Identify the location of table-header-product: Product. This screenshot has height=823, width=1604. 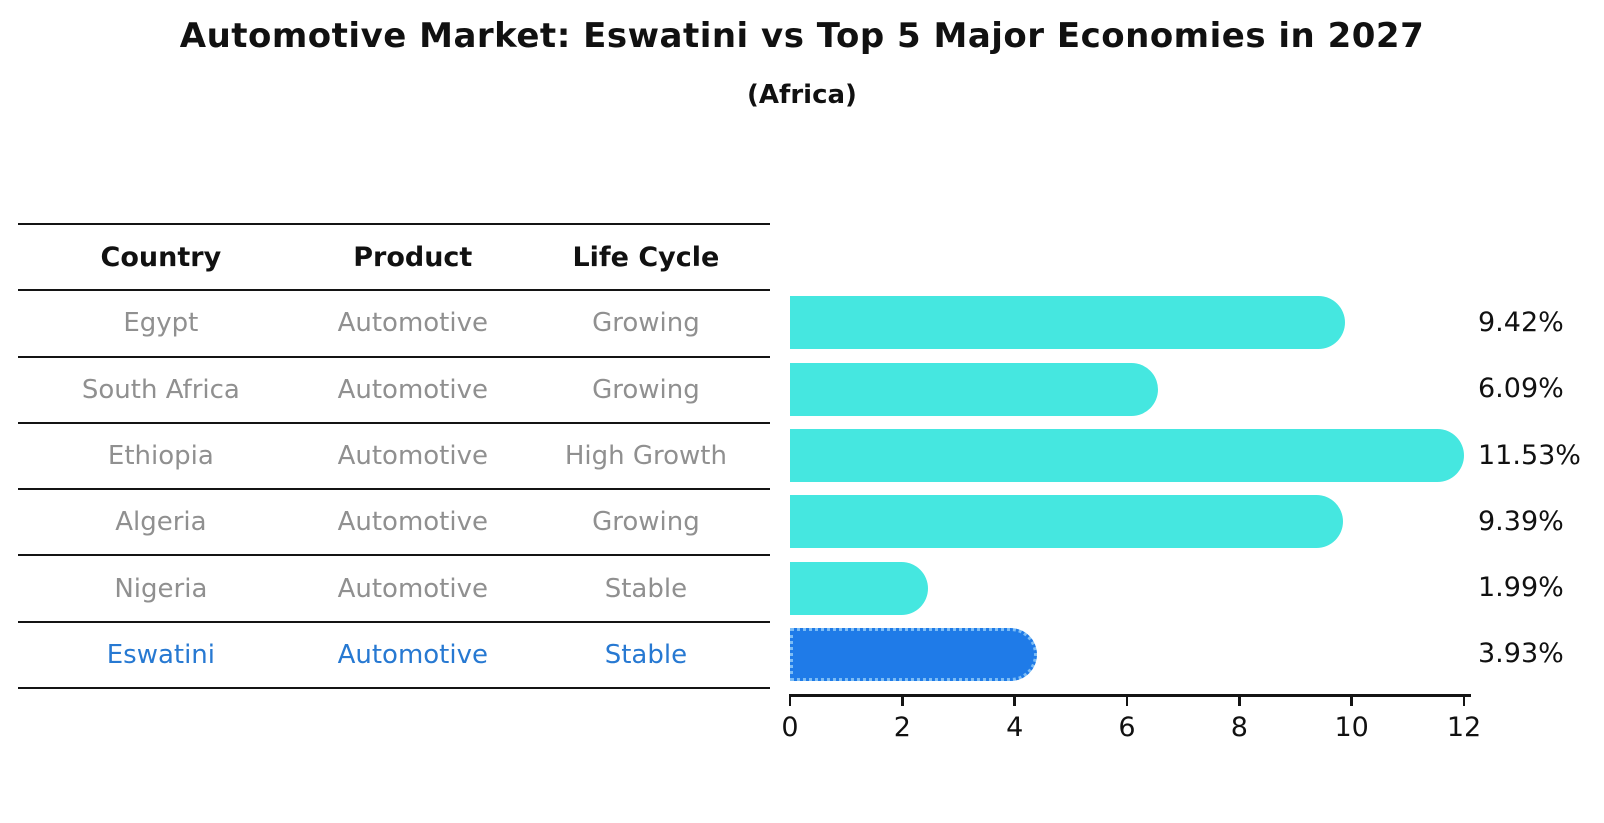
(413, 257).